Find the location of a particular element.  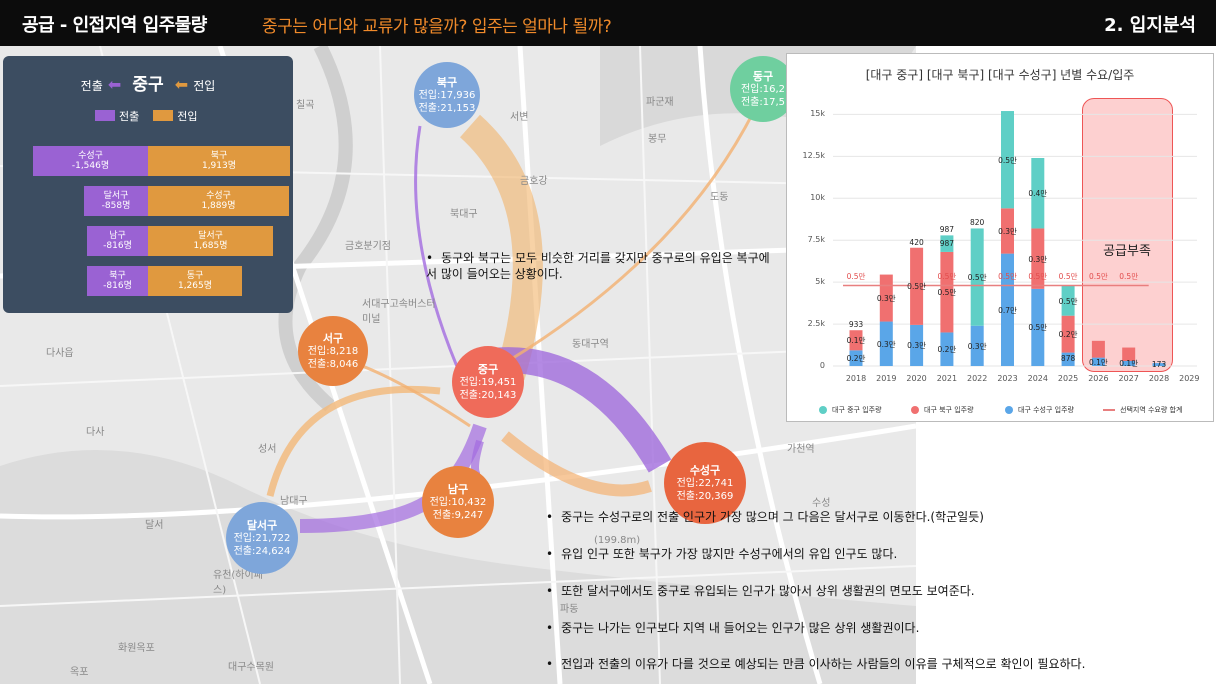

panel-legend: 전출 전입 is located at coordinates (146, 116).